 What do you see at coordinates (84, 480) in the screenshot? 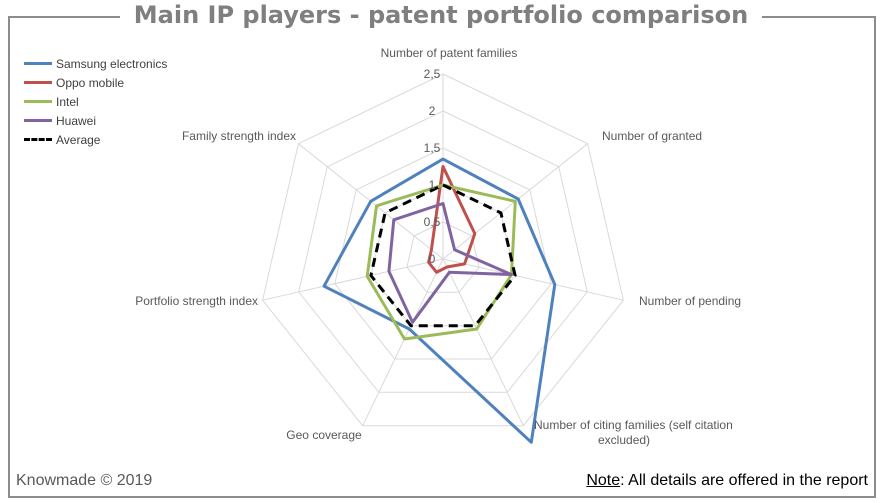
I see `copyright-text: Knowmade © 2019` at bounding box center [84, 480].